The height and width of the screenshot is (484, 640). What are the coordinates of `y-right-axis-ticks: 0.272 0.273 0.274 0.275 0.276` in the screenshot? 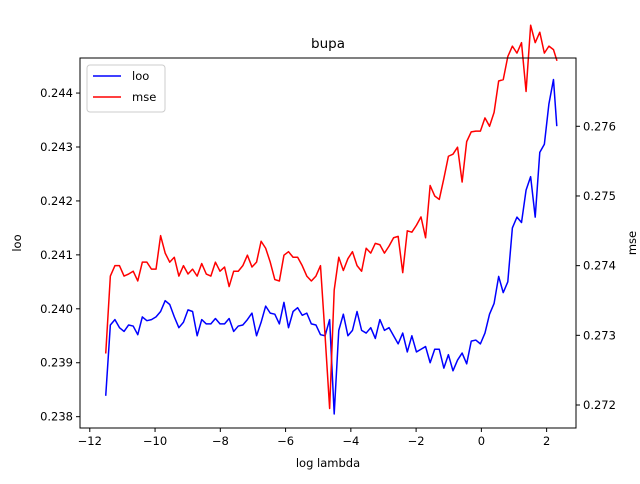 It's located at (596, 265).